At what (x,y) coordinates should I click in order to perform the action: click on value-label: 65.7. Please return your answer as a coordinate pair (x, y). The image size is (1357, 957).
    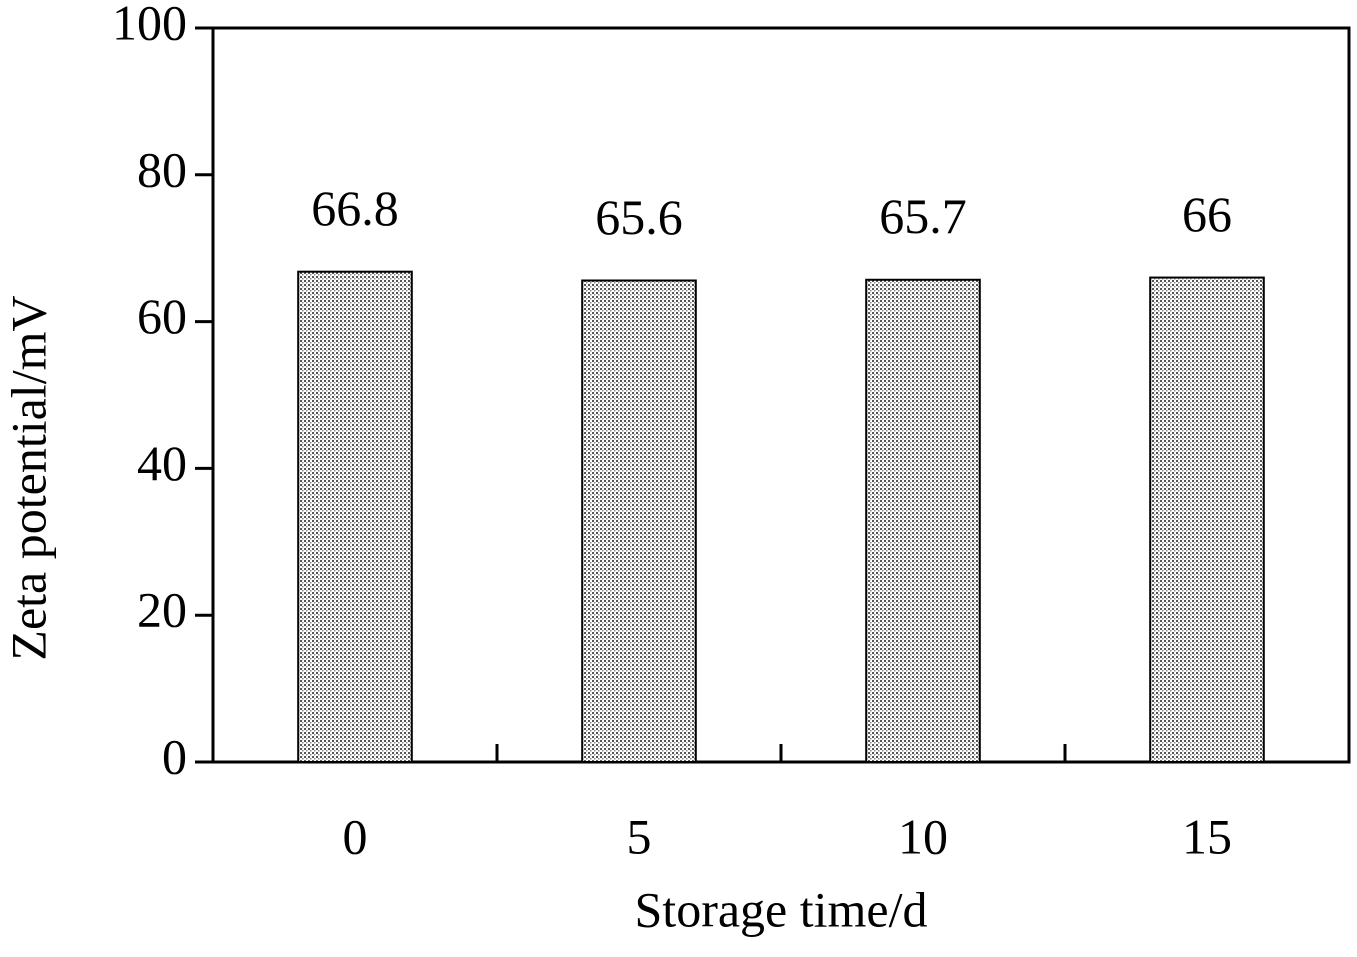
    Looking at the image, I should click on (923, 216).